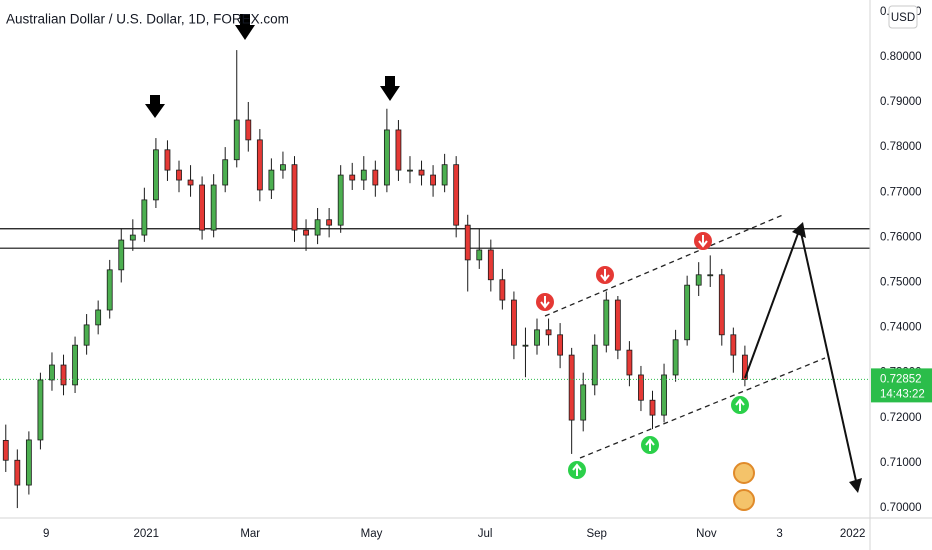 The image size is (932, 550). I want to click on countdown-label: 14:43:22, so click(902, 394).